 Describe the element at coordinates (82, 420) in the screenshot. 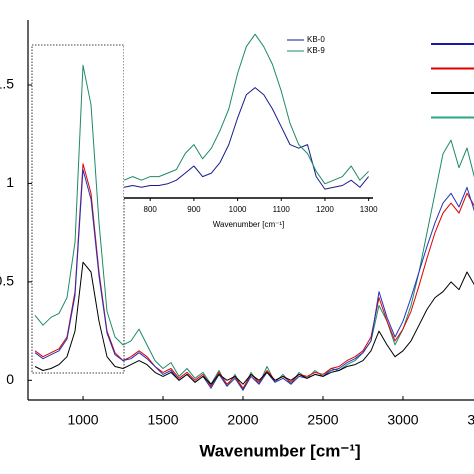

I see `x-tick-label: 1000` at that location.